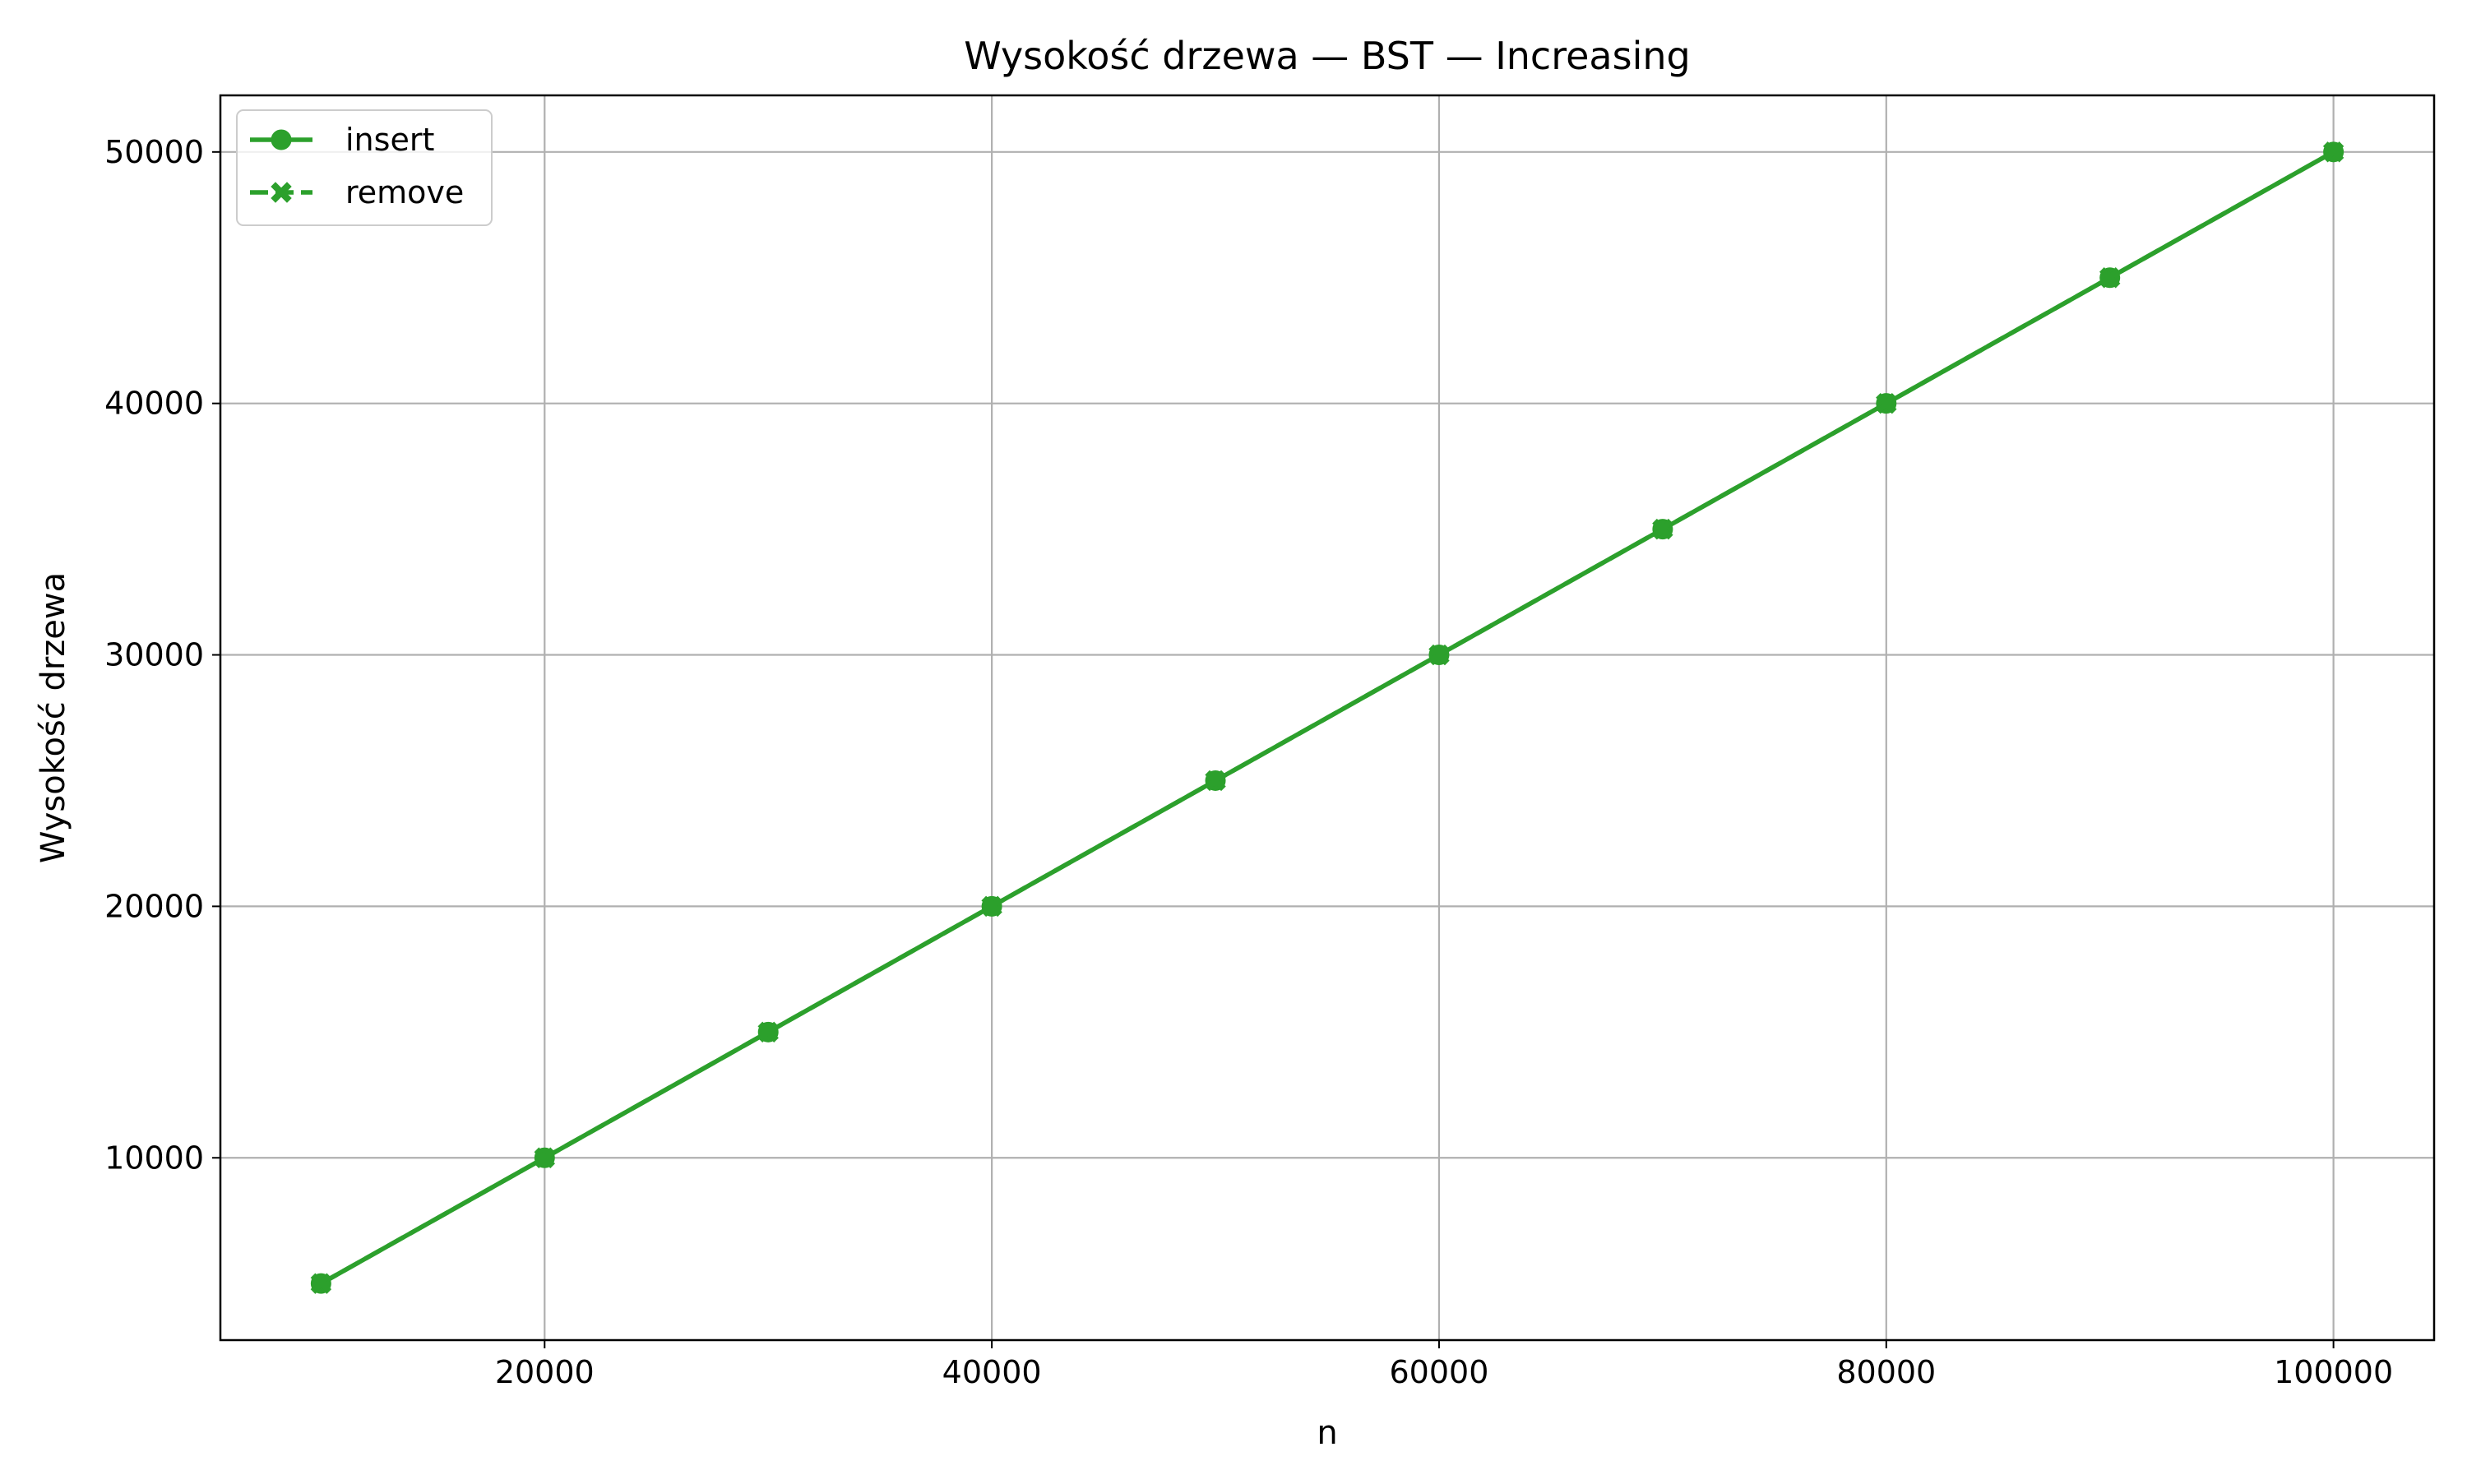 The height and width of the screenshot is (1484, 2467). What do you see at coordinates (154, 1158) in the screenshot?
I see `y-tick-label: 10000` at bounding box center [154, 1158].